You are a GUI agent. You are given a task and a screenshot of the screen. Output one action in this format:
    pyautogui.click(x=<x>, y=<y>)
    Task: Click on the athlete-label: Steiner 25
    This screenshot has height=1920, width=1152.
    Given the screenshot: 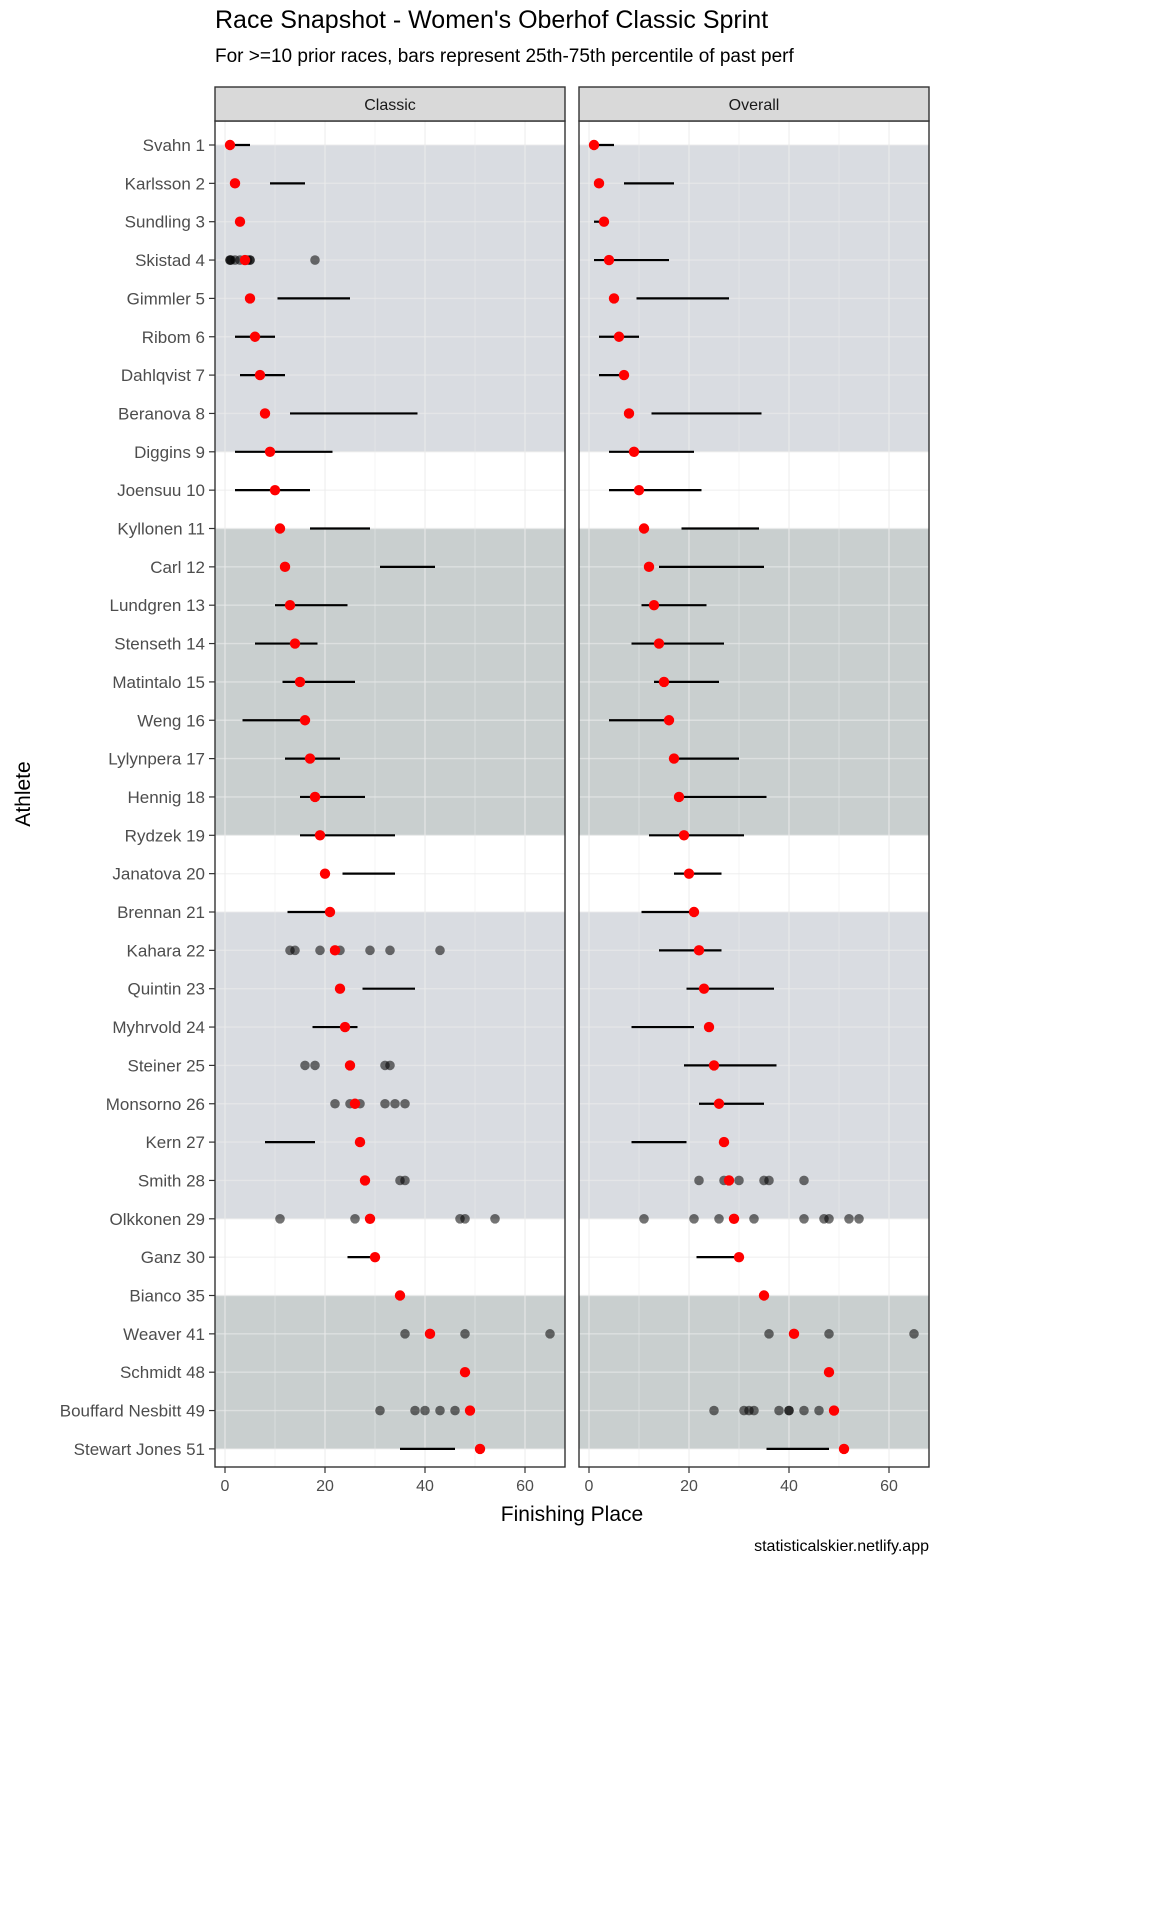 What is the action you would take?
    pyautogui.click(x=167, y=1065)
    